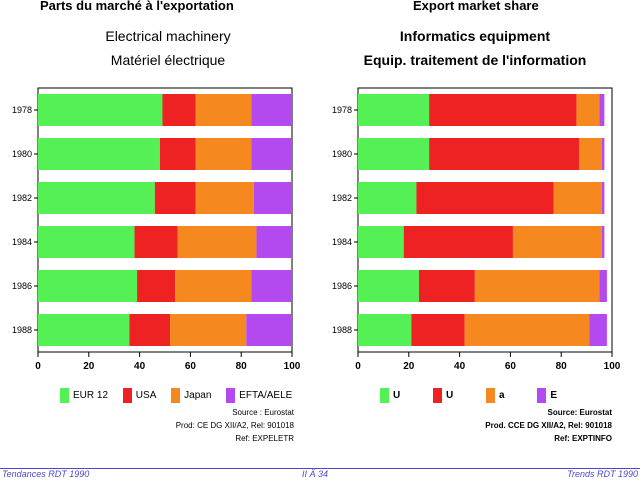 This screenshot has width=640, height=480. What do you see at coordinates (22, 242) in the screenshot?
I see `left-ylabel-1984: 1984` at bounding box center [22, 242].